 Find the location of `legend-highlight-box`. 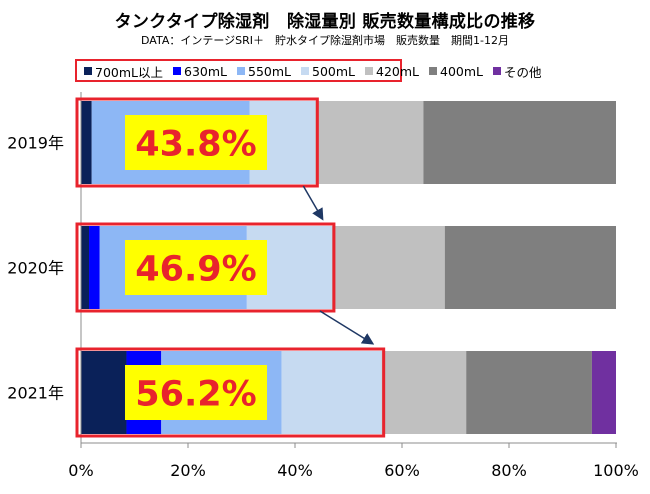

legend-highlight-box is located at coordinates (238, 70).